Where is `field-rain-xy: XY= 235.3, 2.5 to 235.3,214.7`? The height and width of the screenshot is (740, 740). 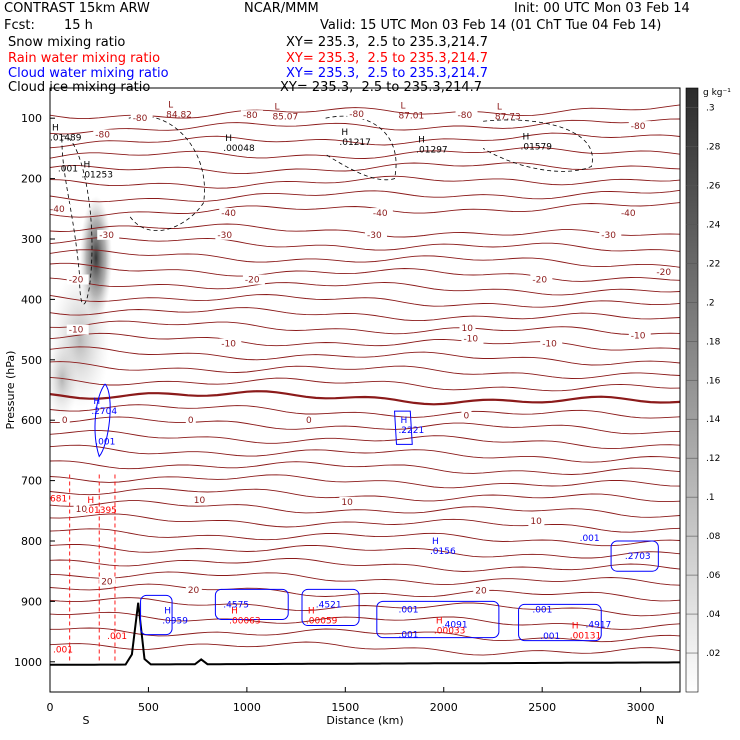 field-rain-xy: XY= 235.3, 2.5 to 235.3,214.7 is located at coordinates (387, 58).